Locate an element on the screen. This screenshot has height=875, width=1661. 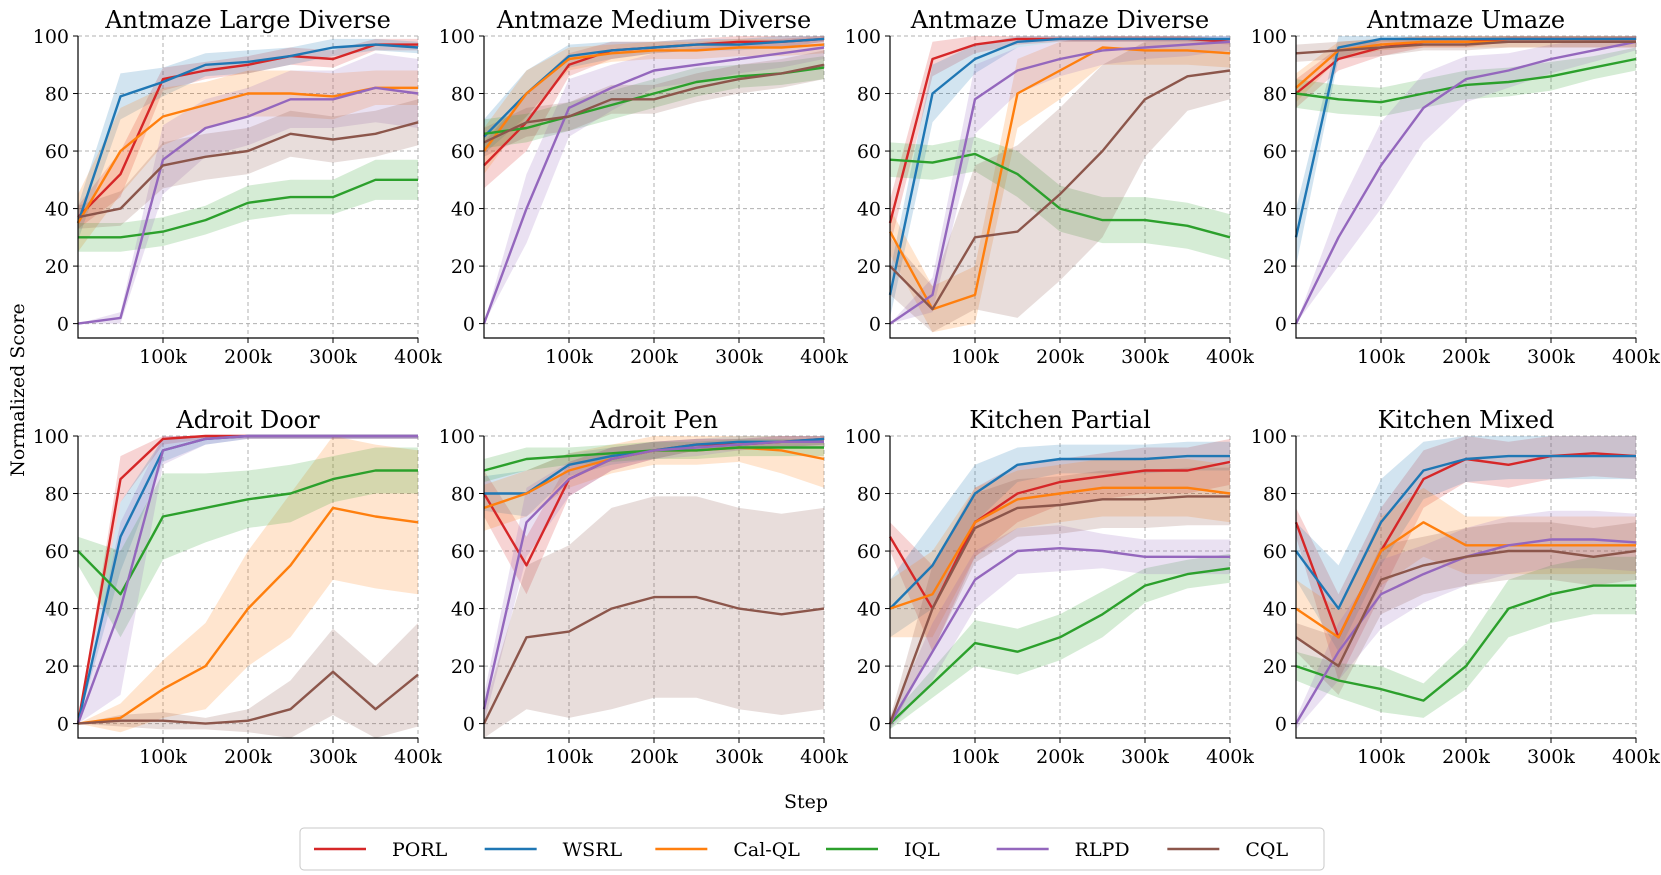
subplot-title: Kitchen Mixed is located at coordinates (1466, 420).